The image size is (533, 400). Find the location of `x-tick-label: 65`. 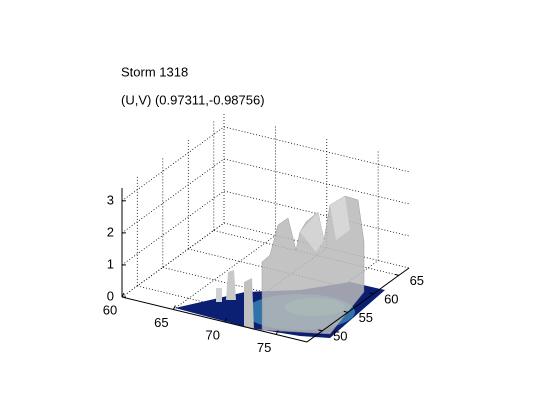

x-tick-label: 65 is located at coordinates (161, 322).